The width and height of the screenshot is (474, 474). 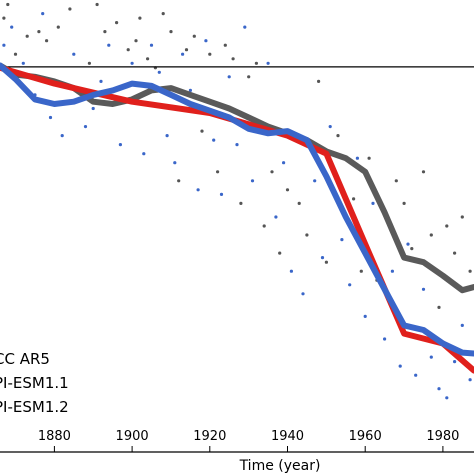 I want to click on x-tick-label: 1900, so click(x=132, y=436).